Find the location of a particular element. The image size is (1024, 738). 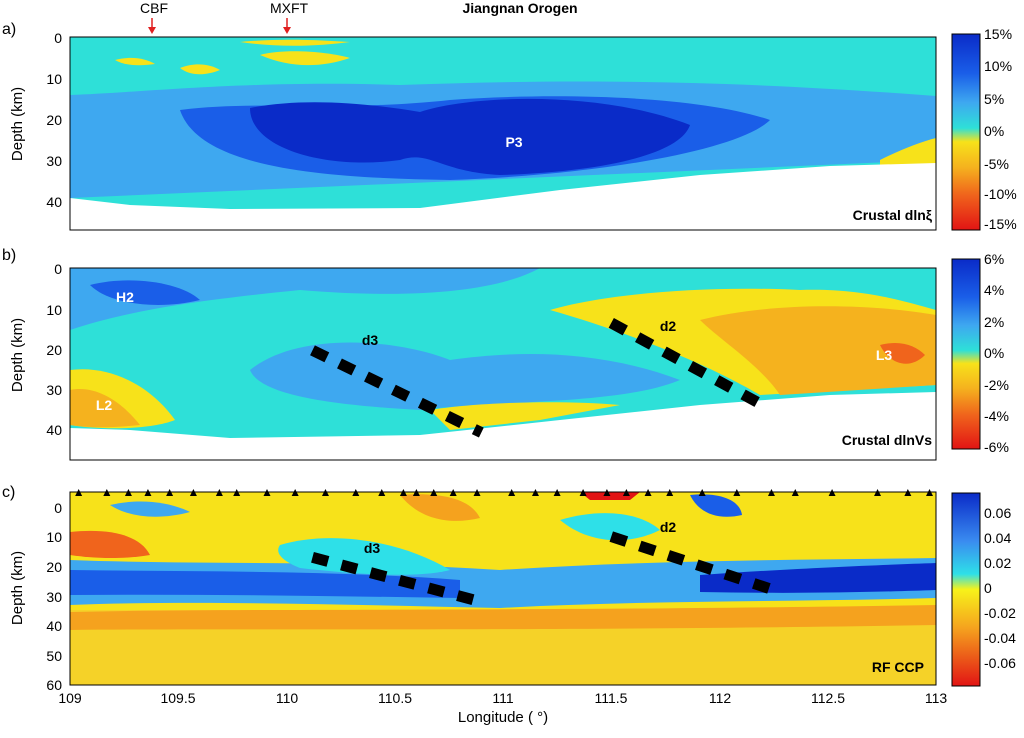

dashed-line-d3 is located at coordinates (397, 391).